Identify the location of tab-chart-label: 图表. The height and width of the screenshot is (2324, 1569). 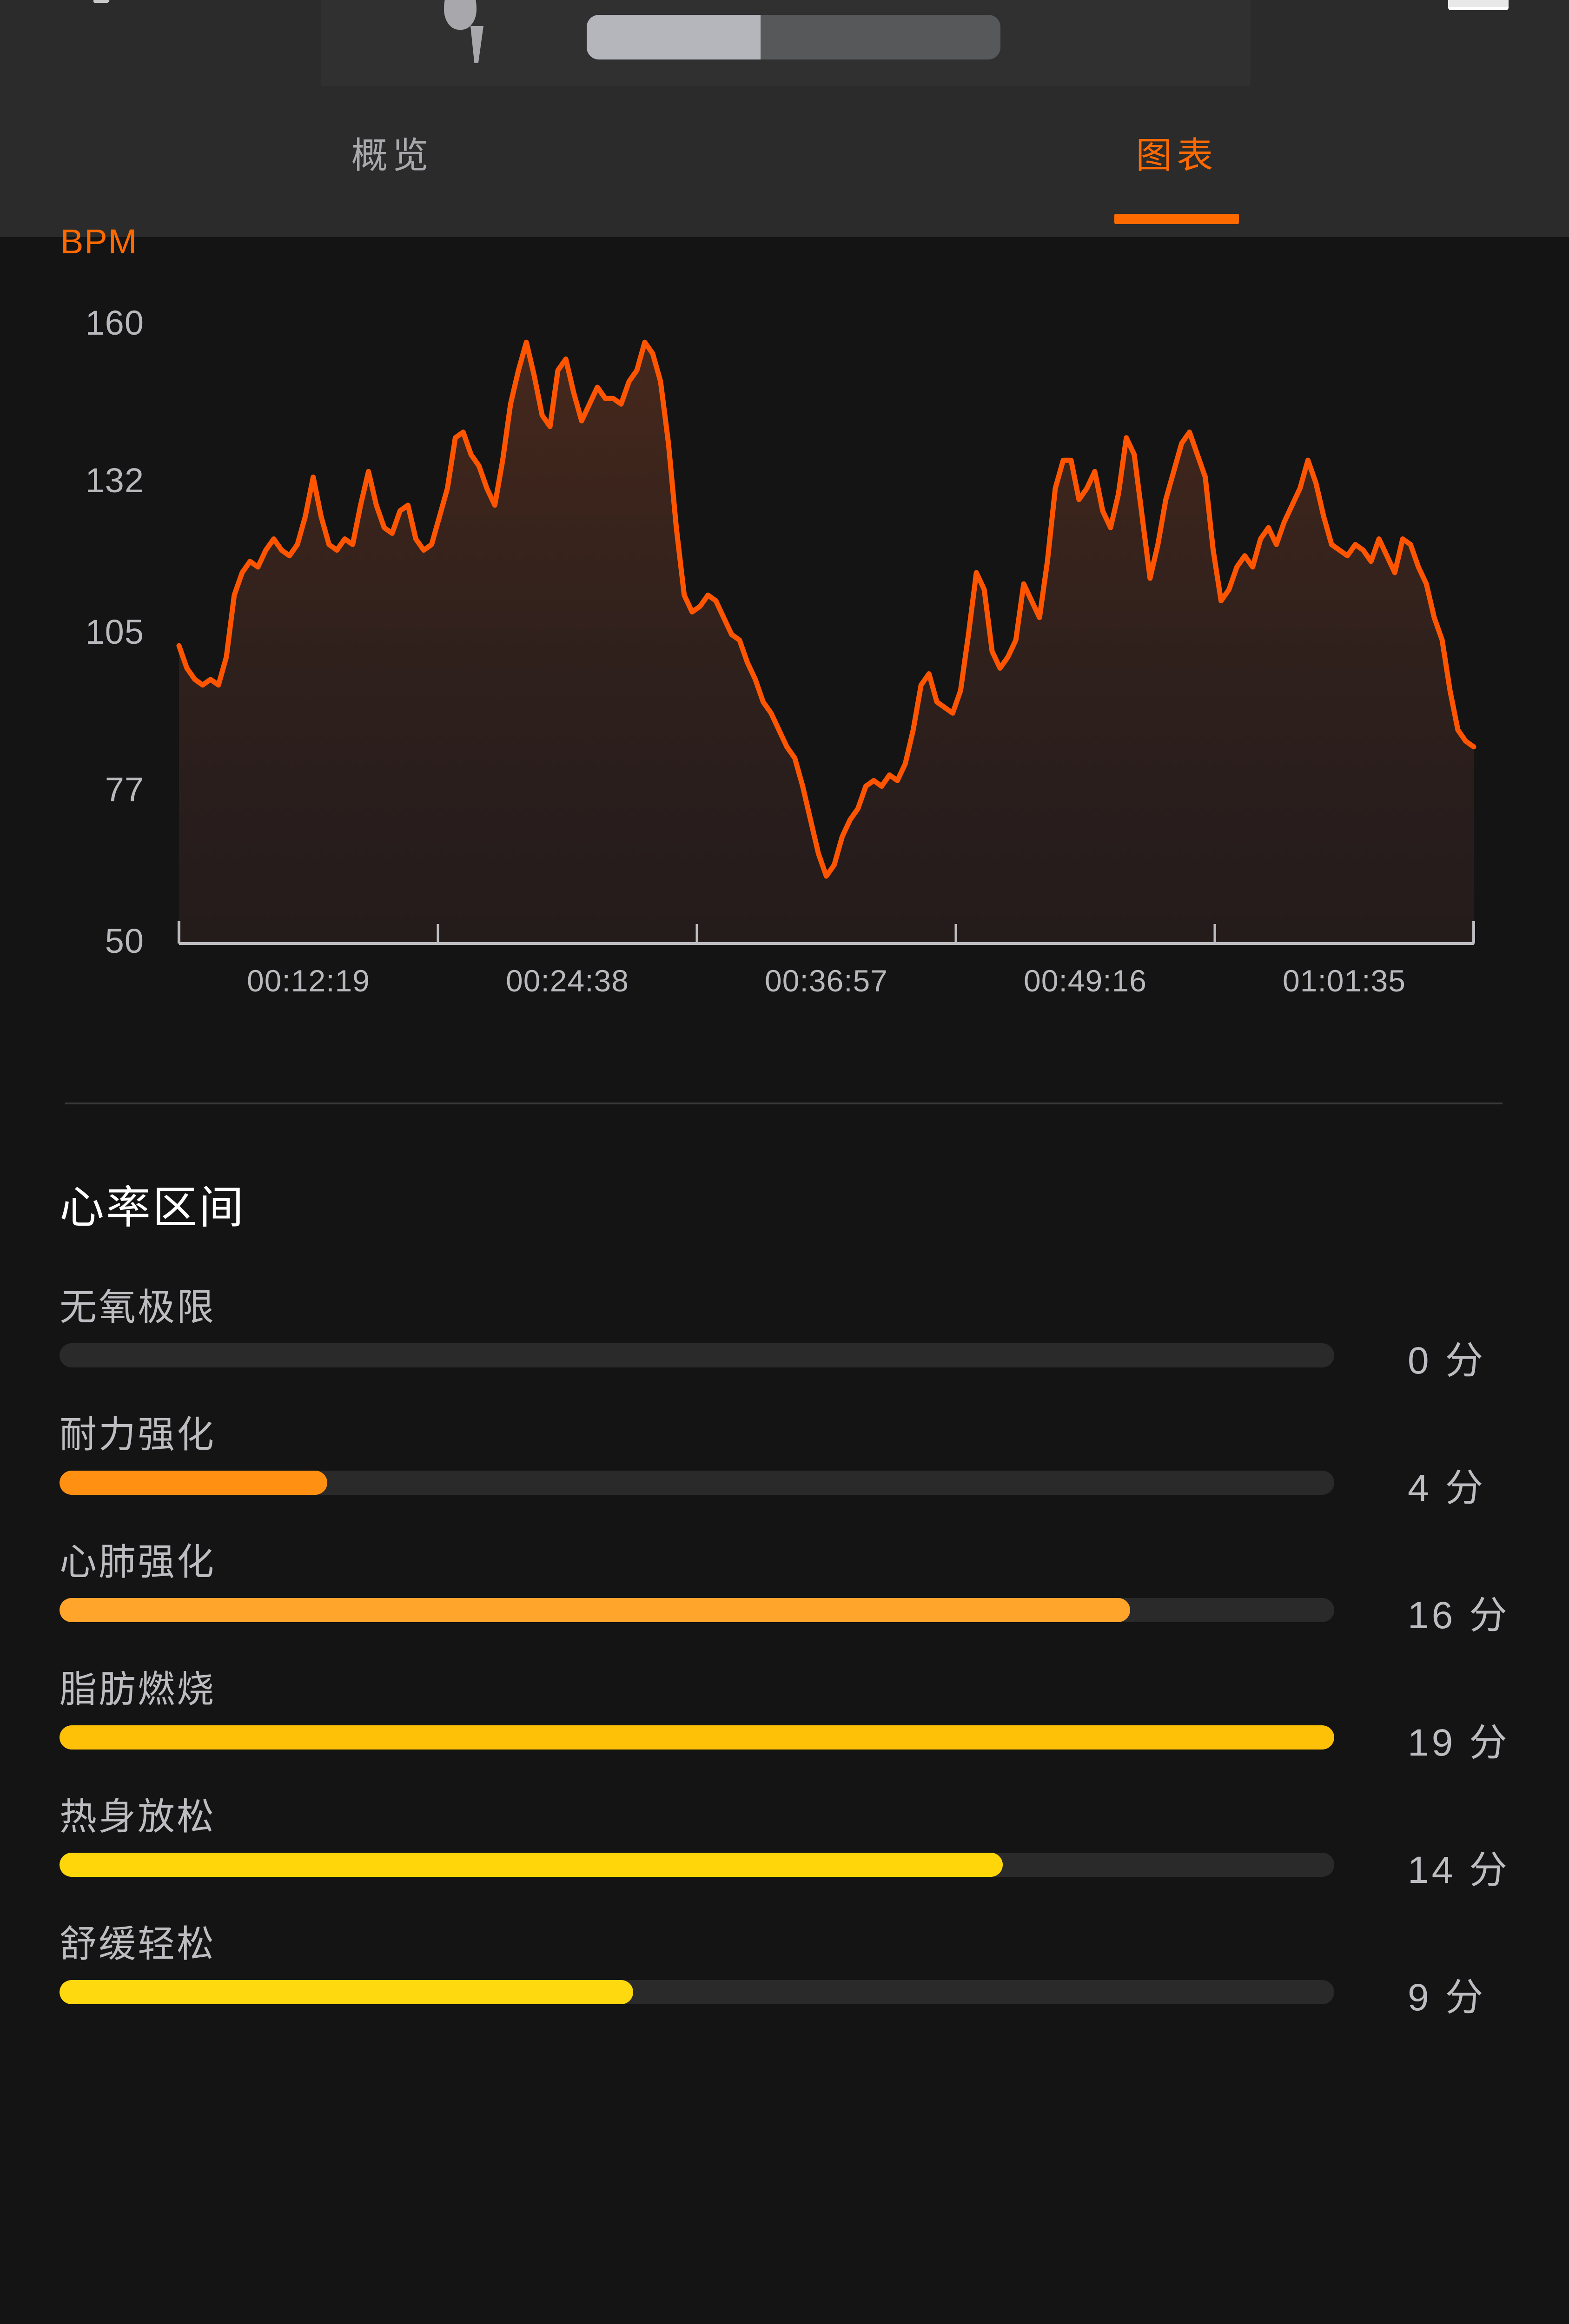
(1177, 155).